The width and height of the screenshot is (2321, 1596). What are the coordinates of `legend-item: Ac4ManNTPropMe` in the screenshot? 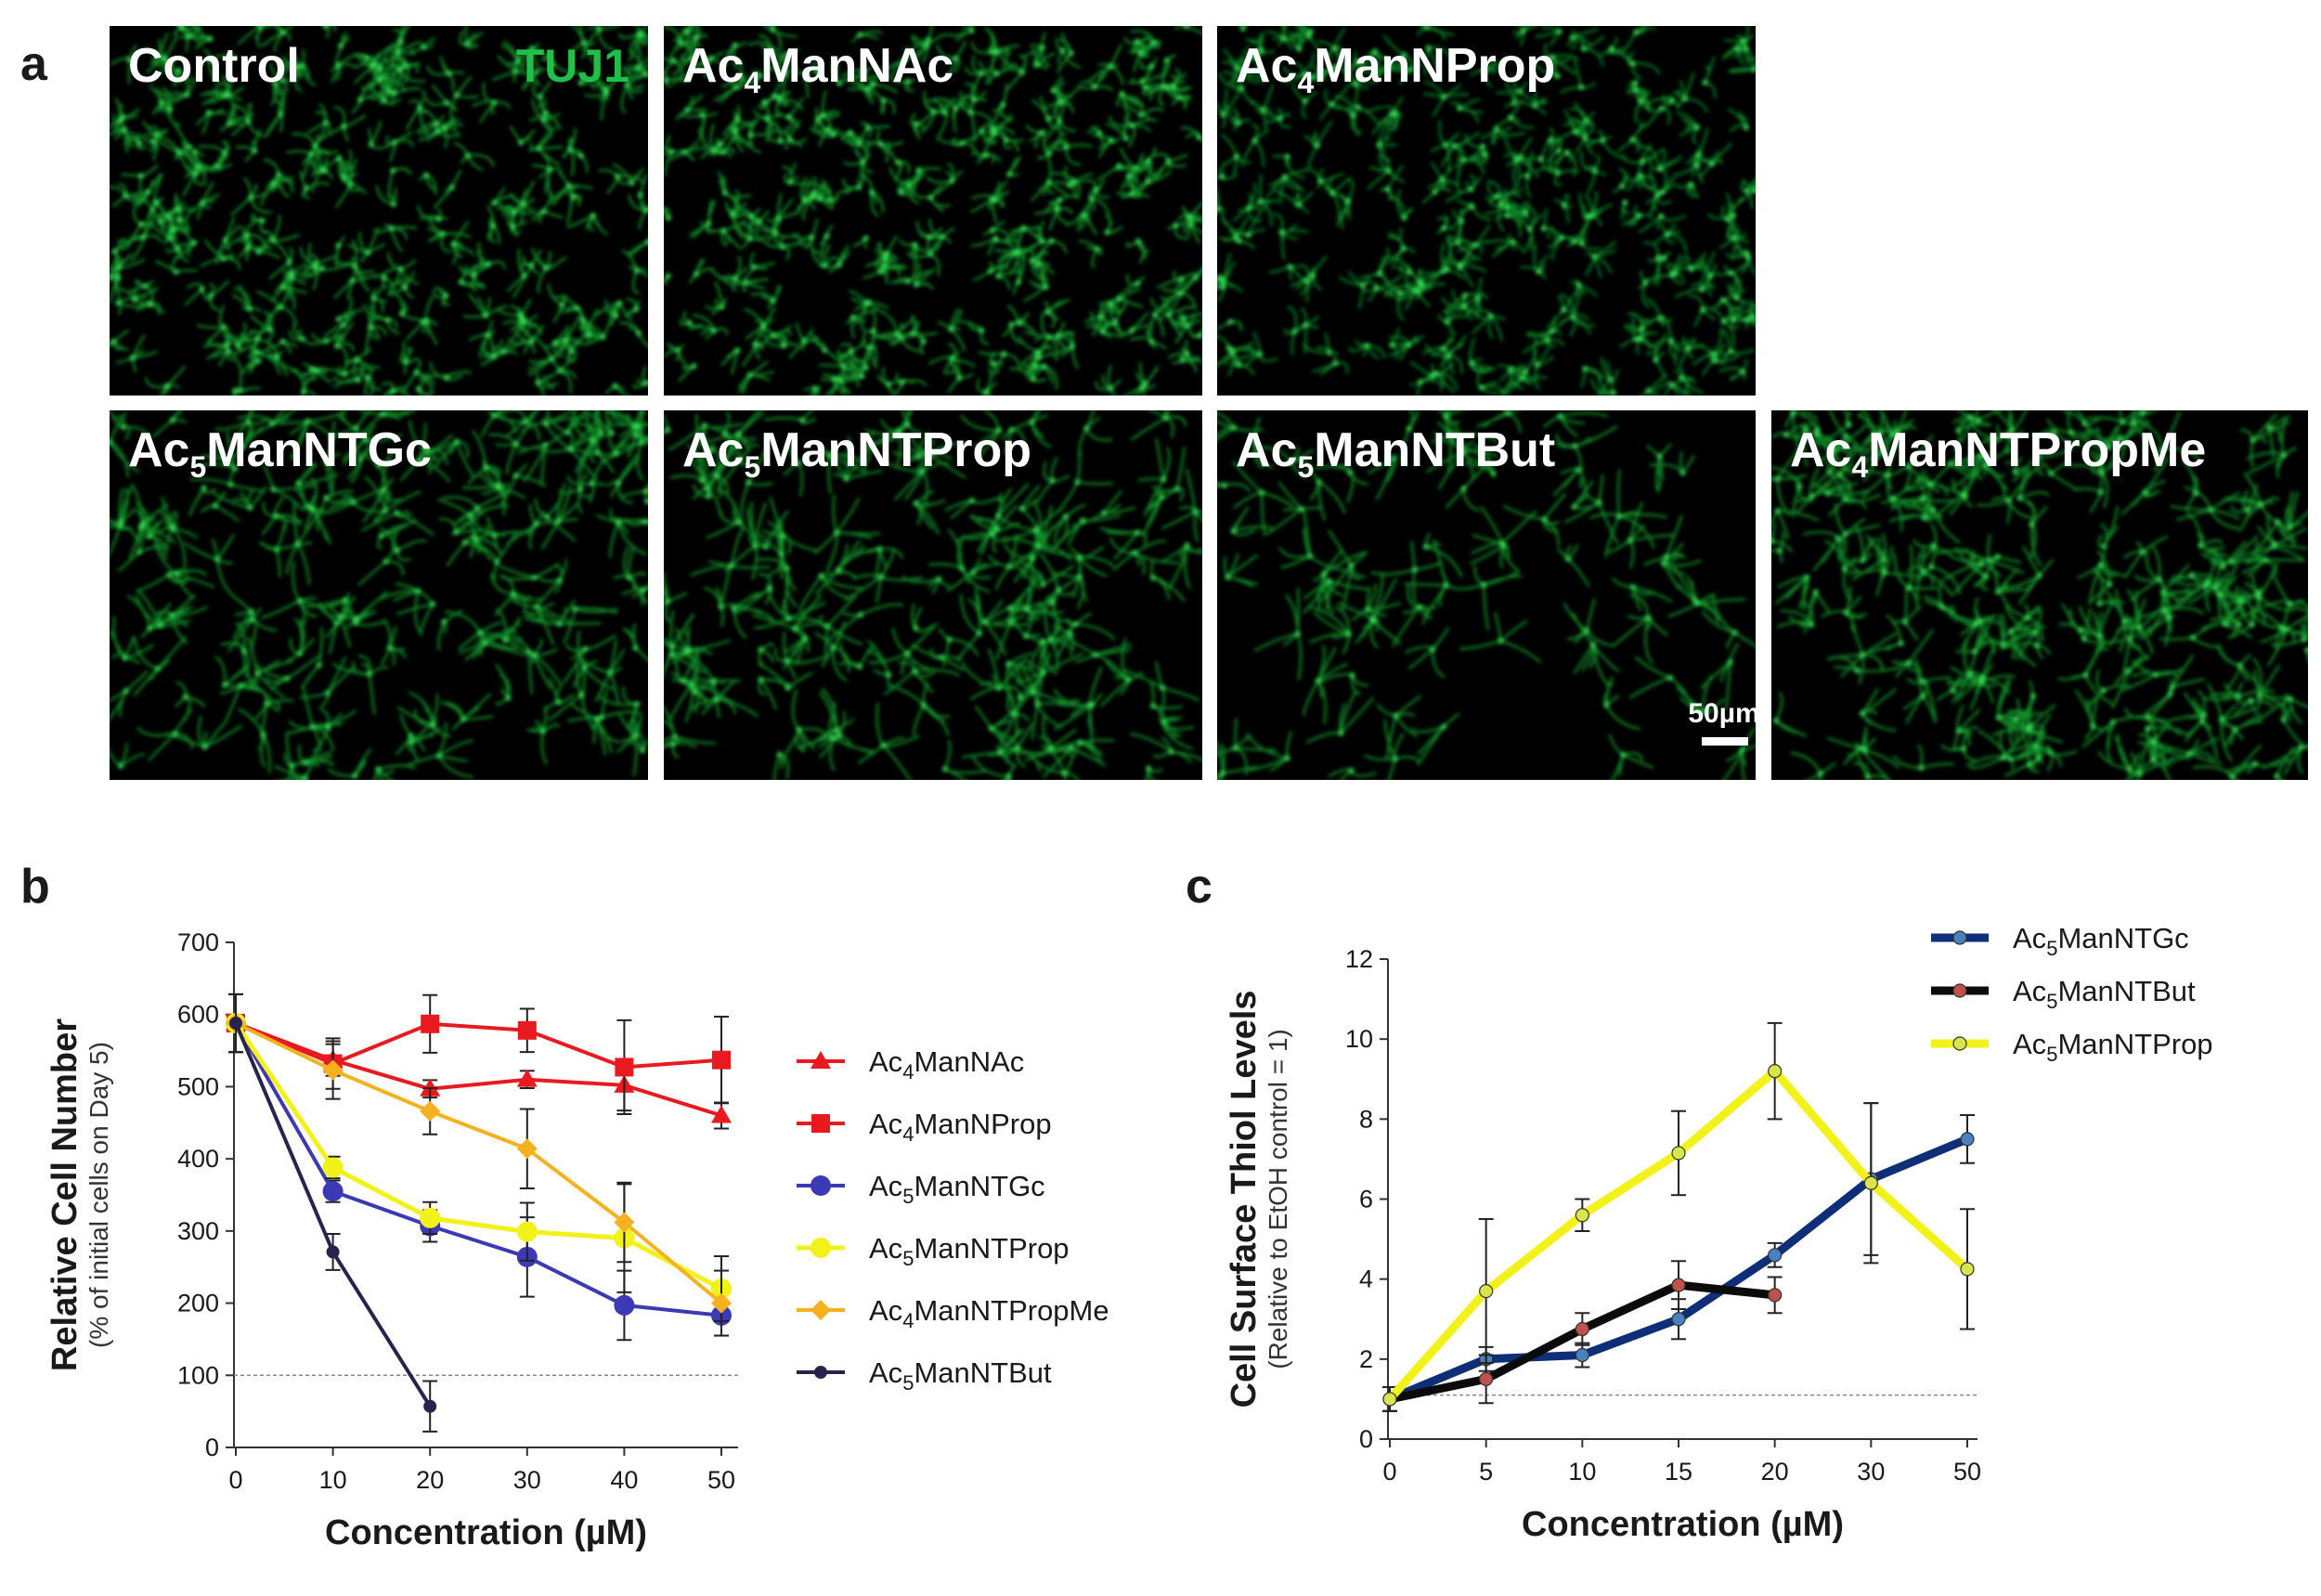 It's located at (953, 1313).